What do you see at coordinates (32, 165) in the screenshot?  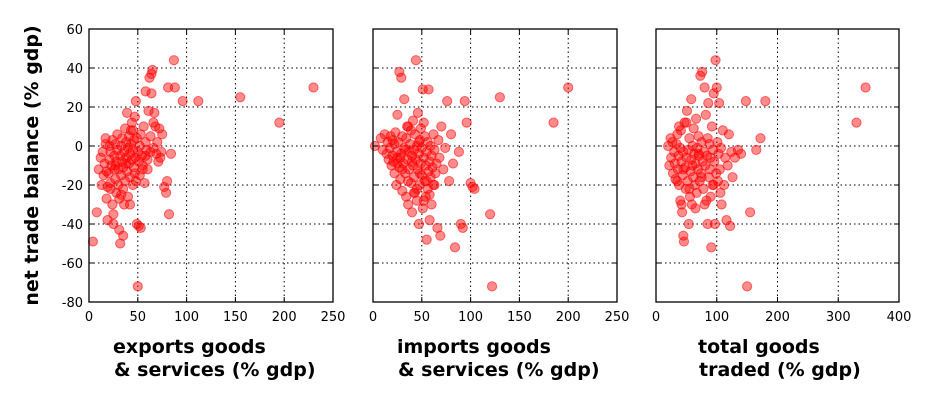 I see `y-axis-label: net trade balance (% gdp)` at bounding box center [32, 165].